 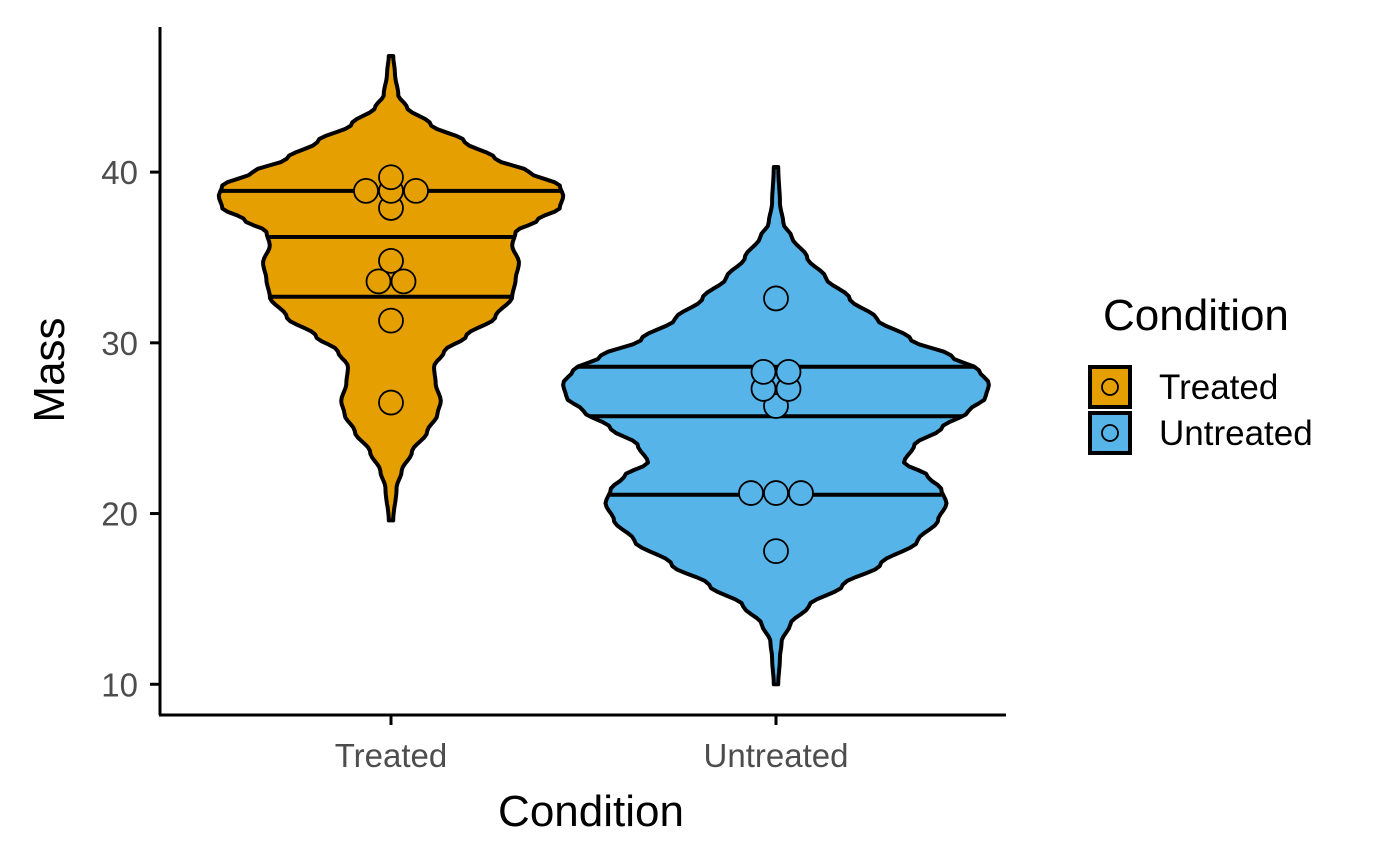 What do you see at coordinates (591, 811) in the screenshot?
I see `x-axis-title: Condition` at bounding box center [591, 811].